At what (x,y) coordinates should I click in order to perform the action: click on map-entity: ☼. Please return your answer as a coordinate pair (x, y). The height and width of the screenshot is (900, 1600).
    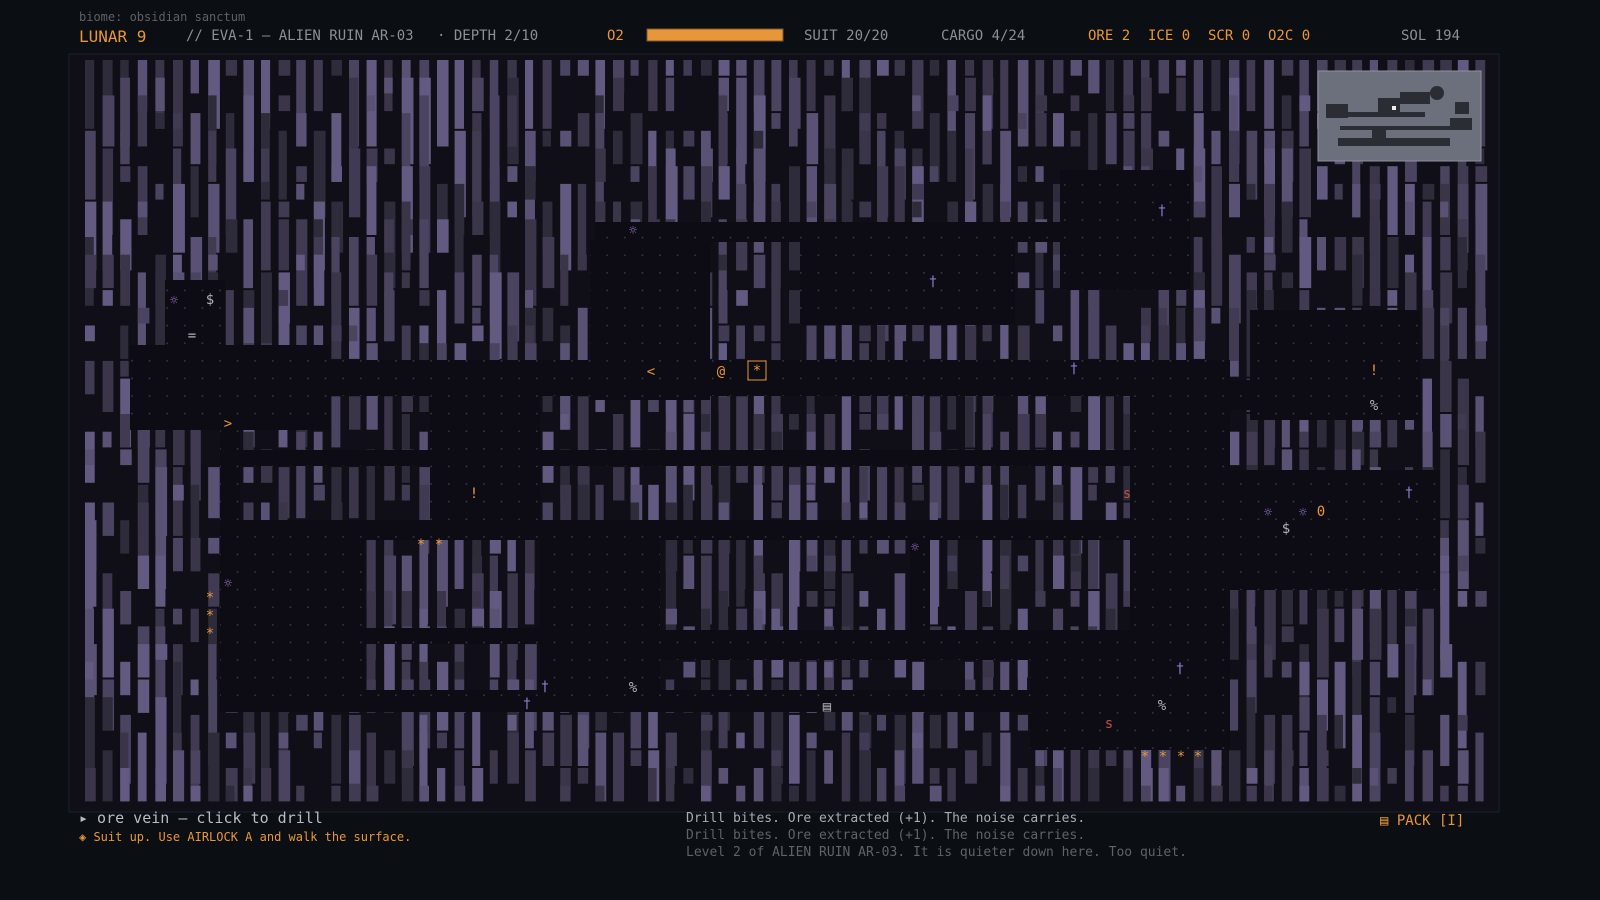
    Looking at the image, I should click on (1268, 513).